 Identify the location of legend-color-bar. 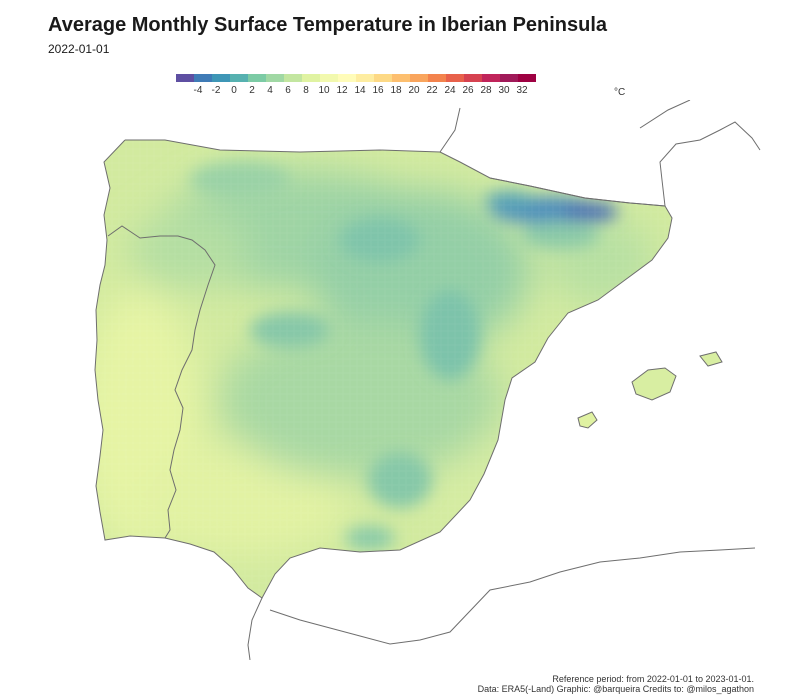
(356, 78).